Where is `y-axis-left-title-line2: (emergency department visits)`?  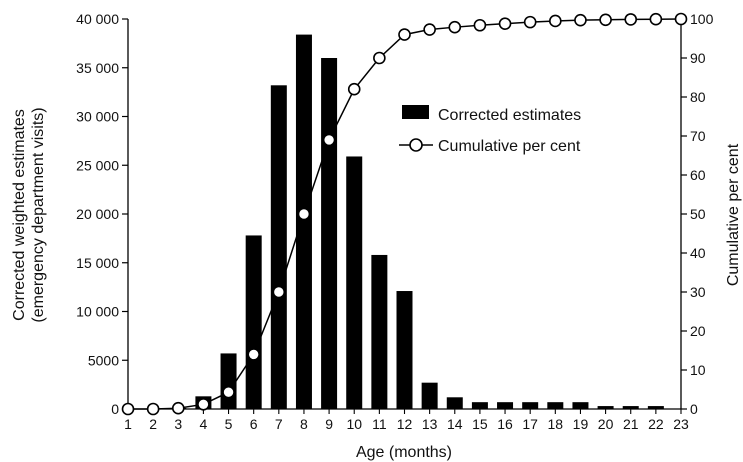 y-axis-left-title-line2: (emergency department visits) is located at coordinates (38, 214).